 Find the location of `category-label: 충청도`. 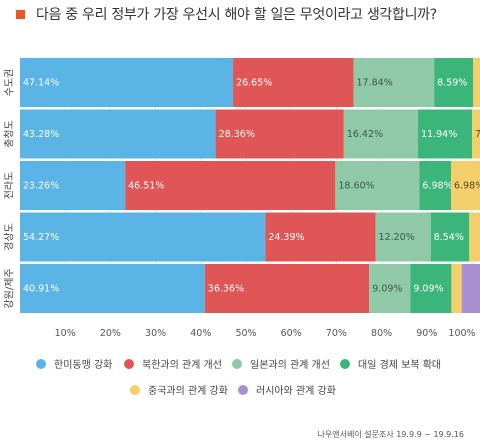

category-label: 충청도 is located at coordinates (10, 134).